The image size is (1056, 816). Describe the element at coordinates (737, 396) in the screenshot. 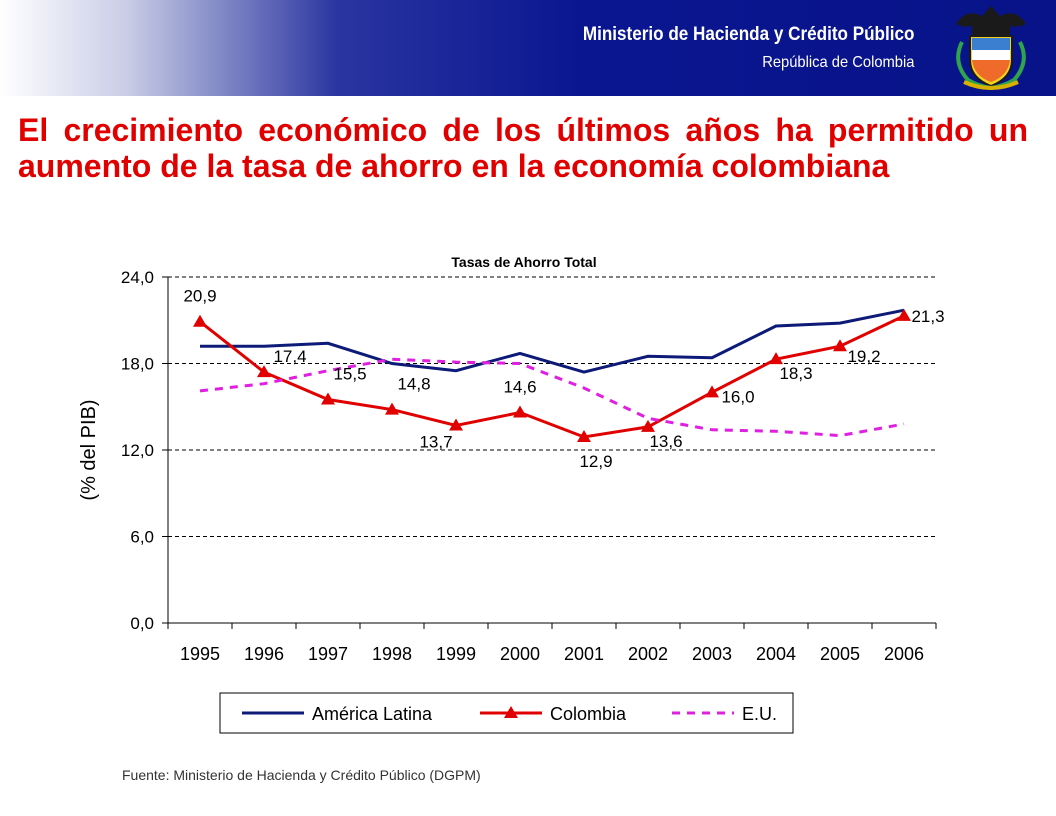

I see `data-label: 16,0` at that location.